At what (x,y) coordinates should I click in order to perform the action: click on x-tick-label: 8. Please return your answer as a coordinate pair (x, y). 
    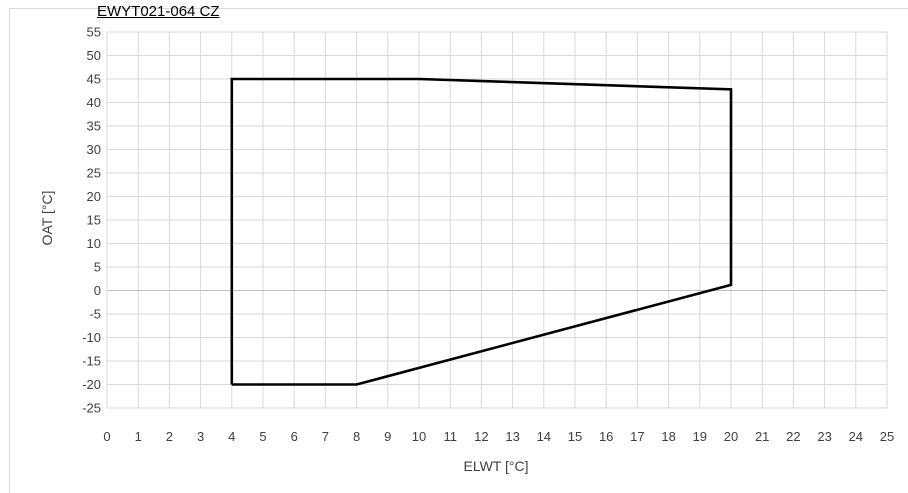
    Looking at the image, I should click on (356, 436).